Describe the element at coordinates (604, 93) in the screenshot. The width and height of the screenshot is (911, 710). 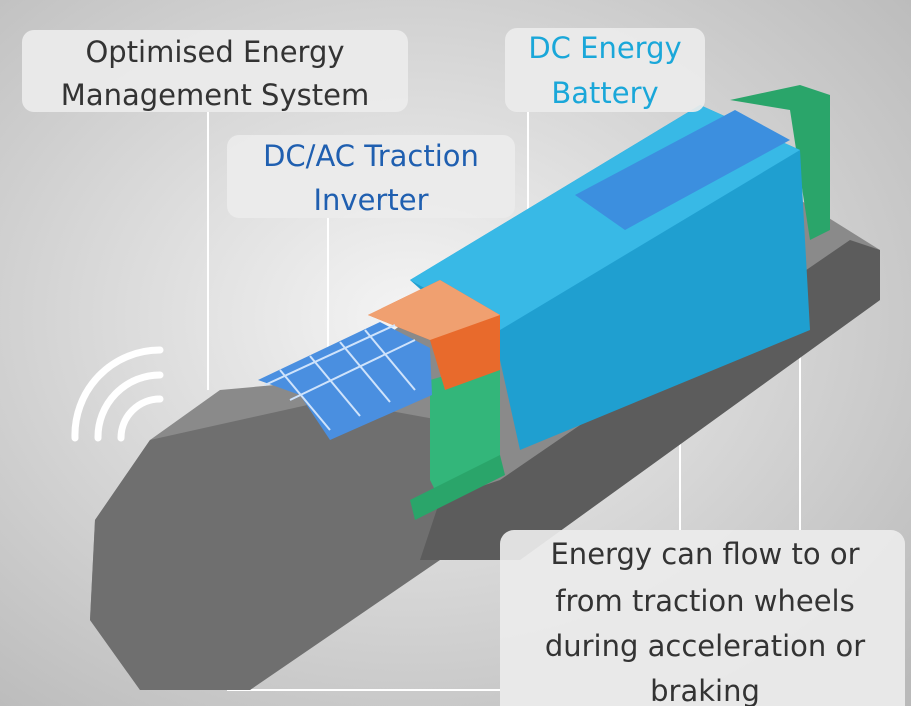
I see `label-text: Battery` at that location.